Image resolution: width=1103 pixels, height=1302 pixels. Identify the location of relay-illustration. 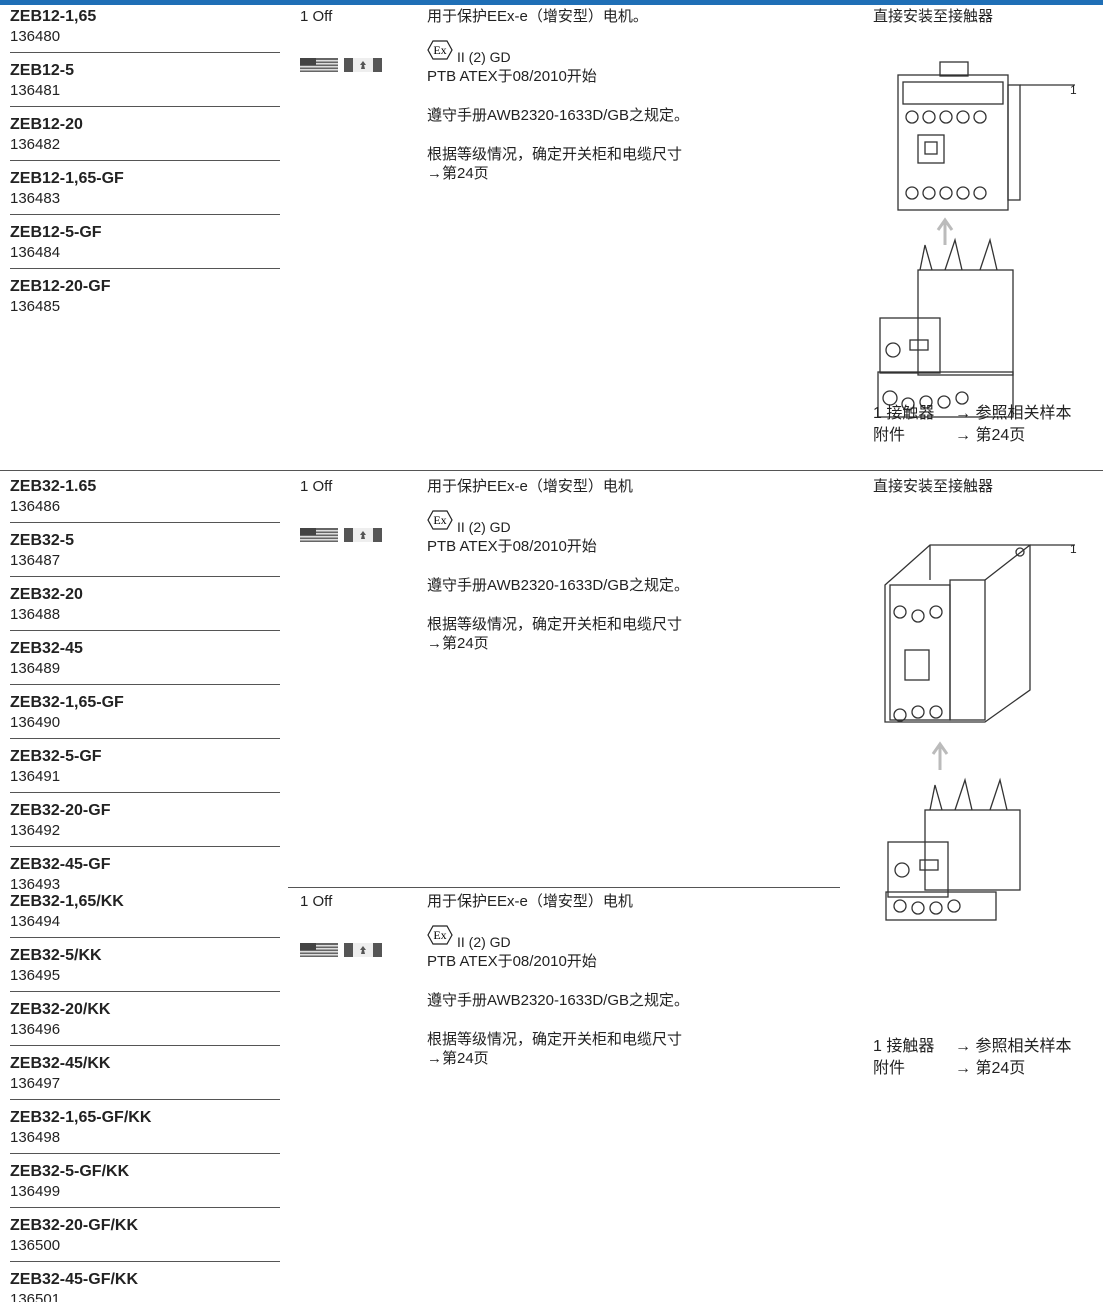
(953, 849).